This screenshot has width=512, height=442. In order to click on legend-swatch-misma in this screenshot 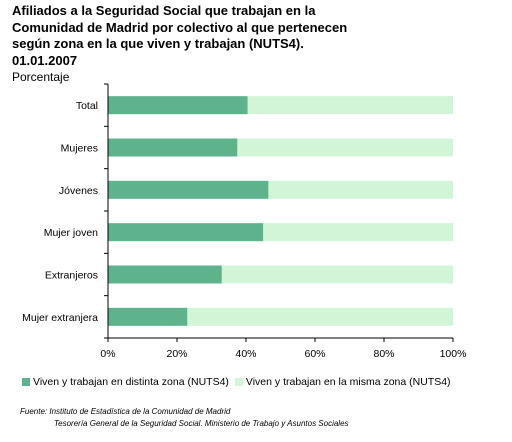, I will do `click(238, 382)`.